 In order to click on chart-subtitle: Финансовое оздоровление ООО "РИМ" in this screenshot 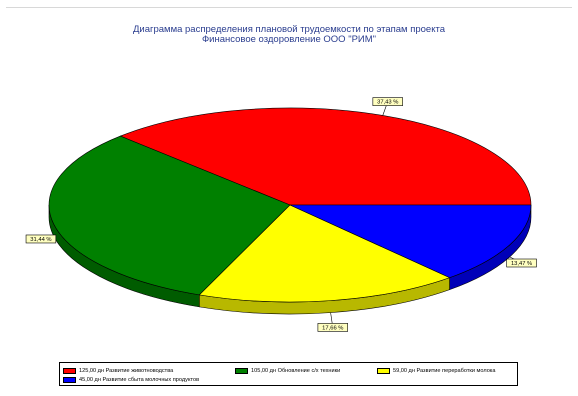, I will do `click(289, 39)`.